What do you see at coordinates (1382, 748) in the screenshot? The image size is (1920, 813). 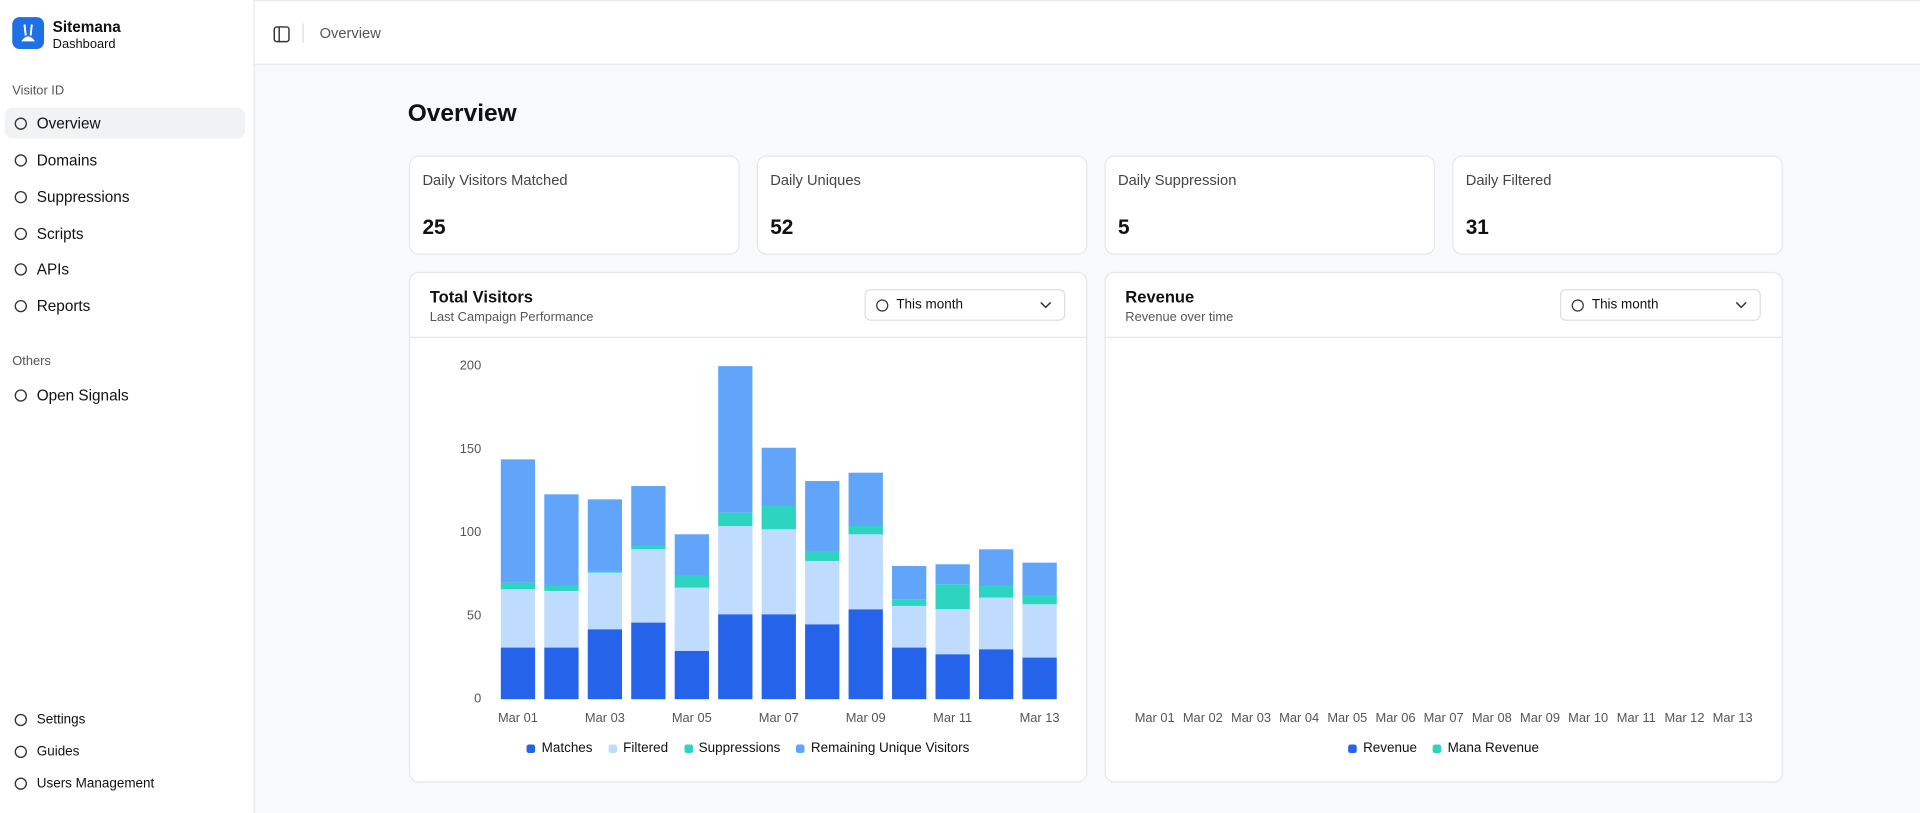 I see `legend-item: Revenue` at bounding box center [1382, 748].